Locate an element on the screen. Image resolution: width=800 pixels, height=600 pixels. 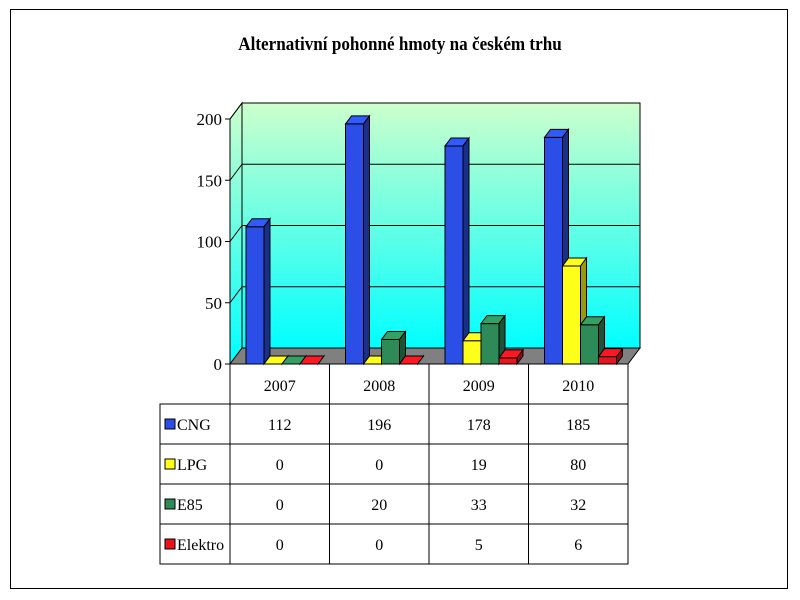
y-tick-label: 0 is located at coordinates (218, 364).